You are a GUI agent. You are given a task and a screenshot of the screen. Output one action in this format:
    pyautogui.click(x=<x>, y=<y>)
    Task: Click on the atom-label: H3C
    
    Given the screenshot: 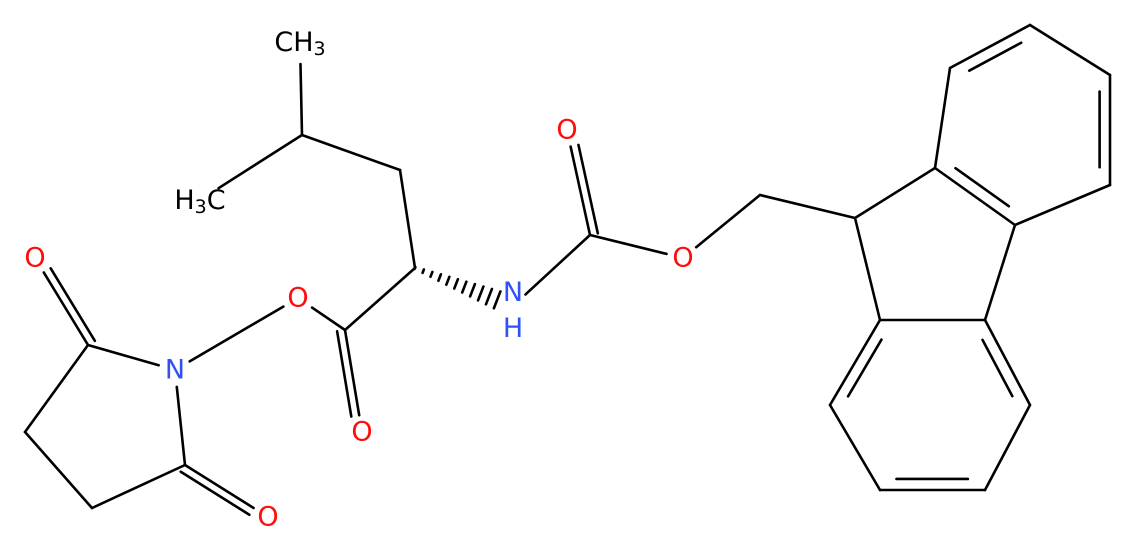 What is the action you would take?
    pyautogui.click(x=199, y=202)
    